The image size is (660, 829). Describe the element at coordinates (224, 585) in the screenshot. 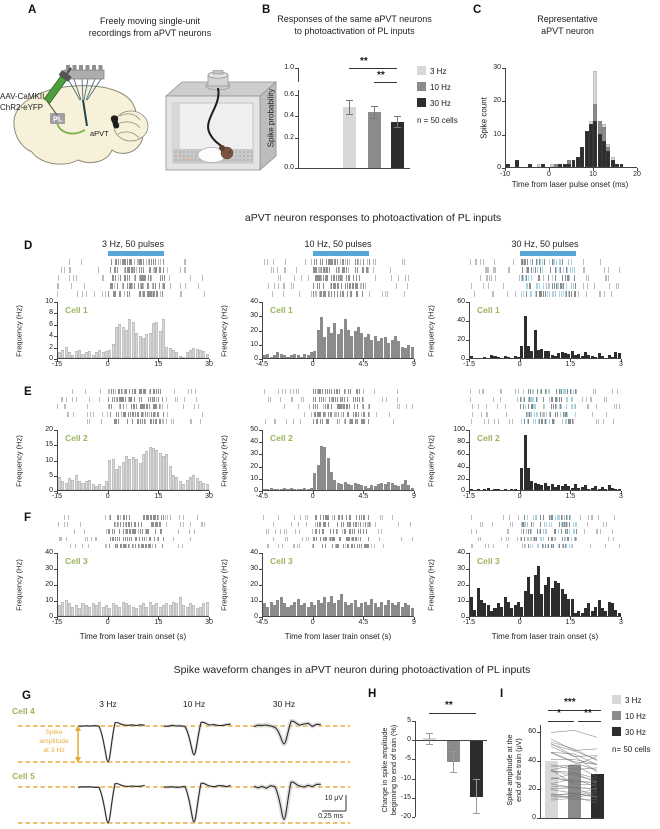

I see `psth-ylabel: Frequency (Hz)` at that location.